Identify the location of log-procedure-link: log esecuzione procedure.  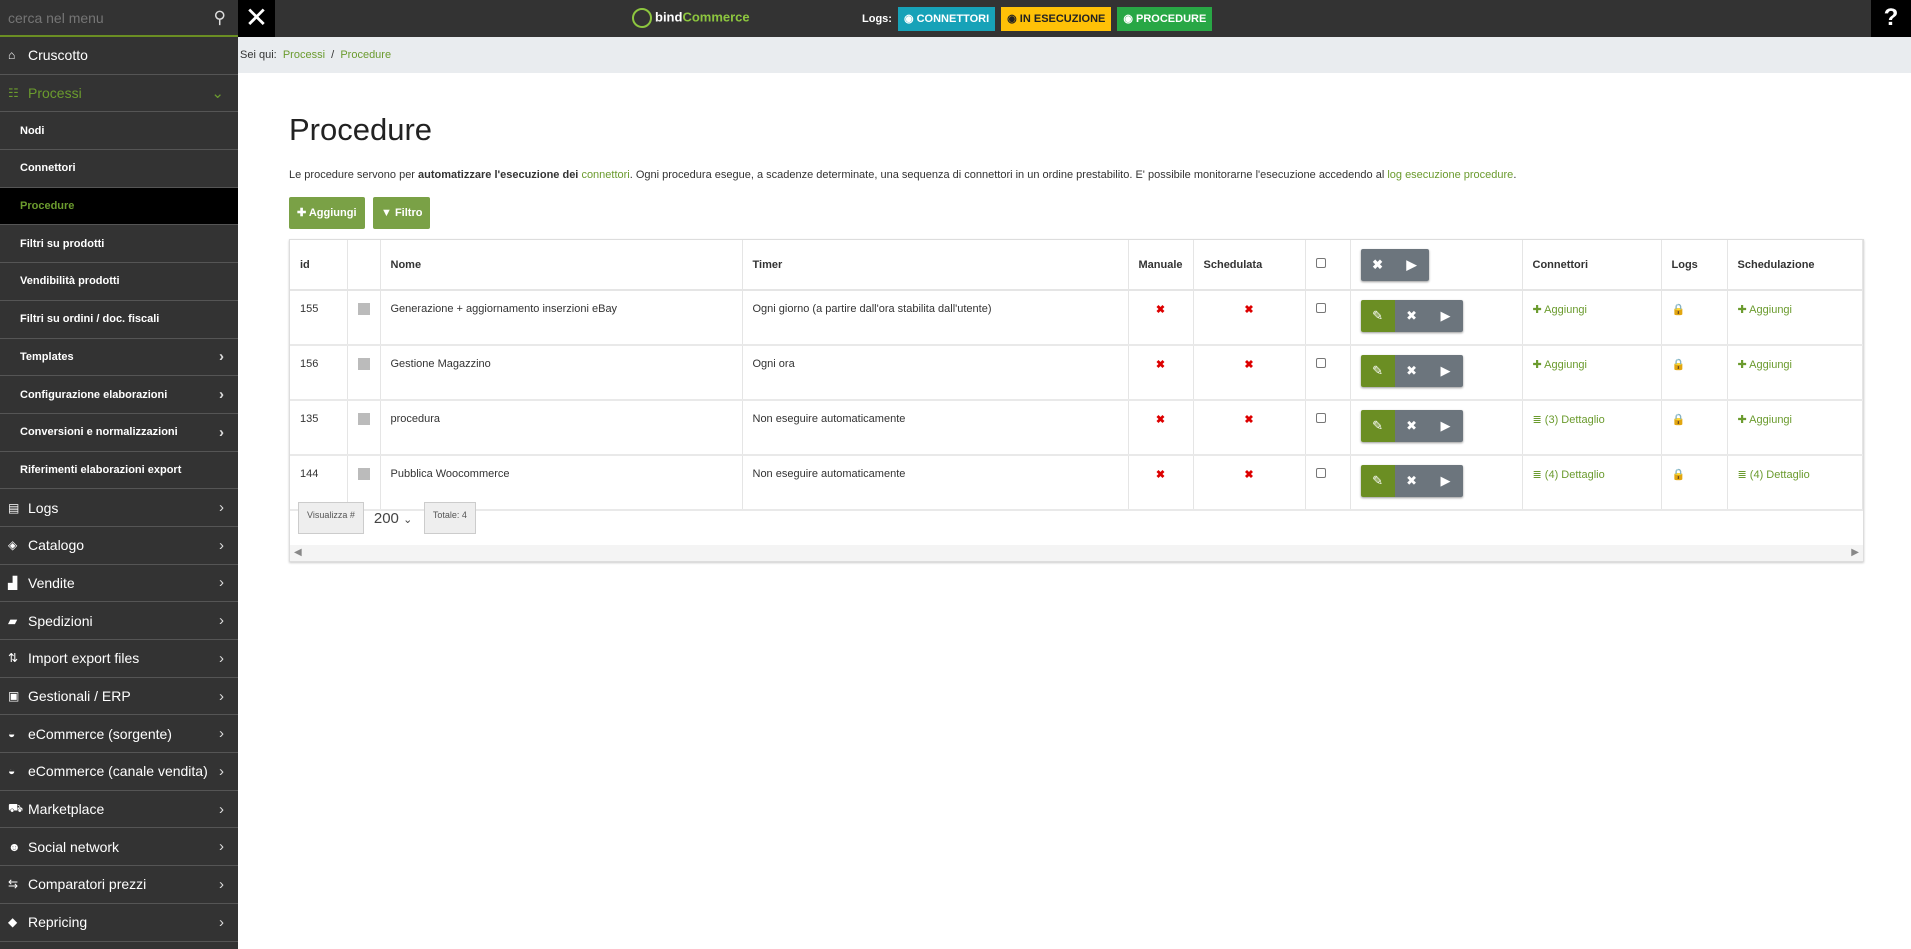
(1450, 175).